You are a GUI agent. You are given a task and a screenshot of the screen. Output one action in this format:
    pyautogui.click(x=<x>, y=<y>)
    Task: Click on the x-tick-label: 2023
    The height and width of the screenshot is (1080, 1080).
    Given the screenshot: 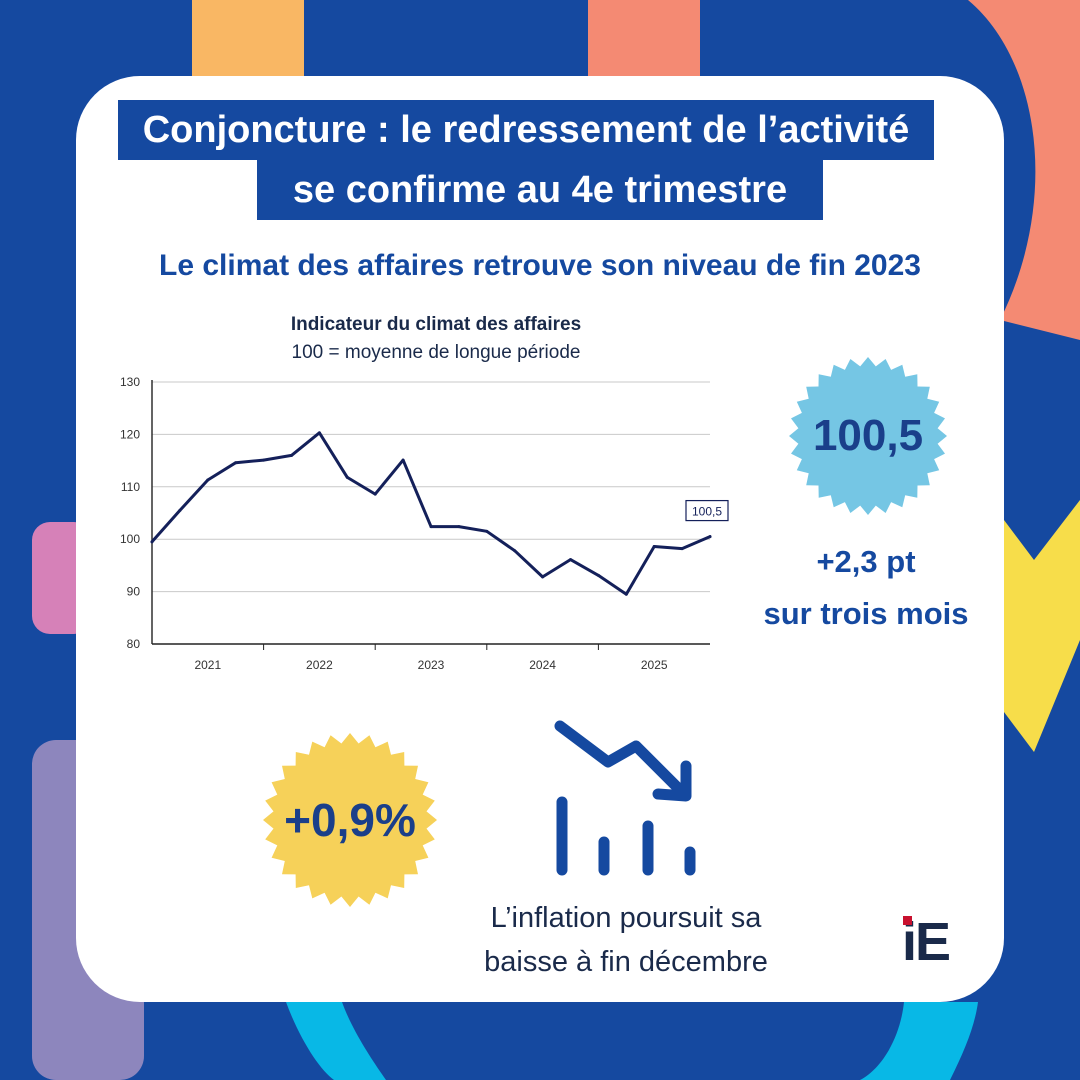 What is the action you would take?
    pyautogui.click(x=431, y=665)
    